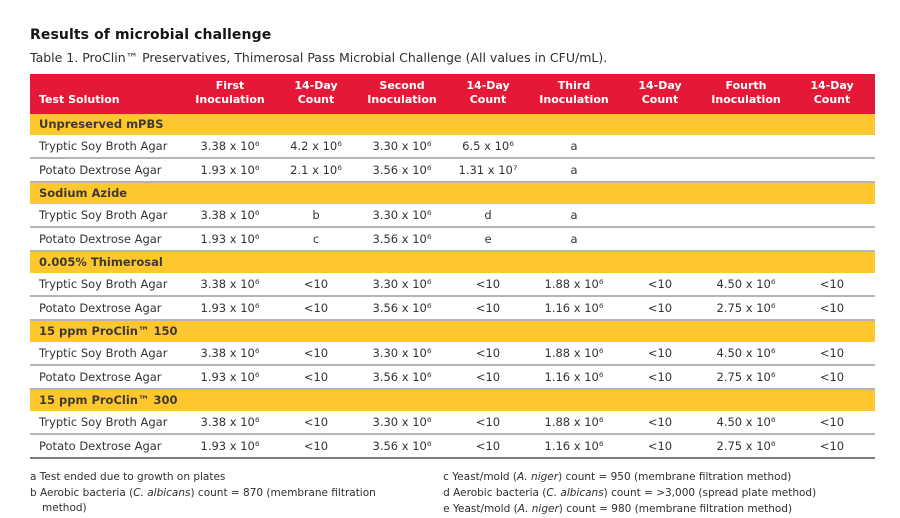 This screenshot has width=900, height=518. I want to click on section-row: Sodium Azide, so click(452, 192).